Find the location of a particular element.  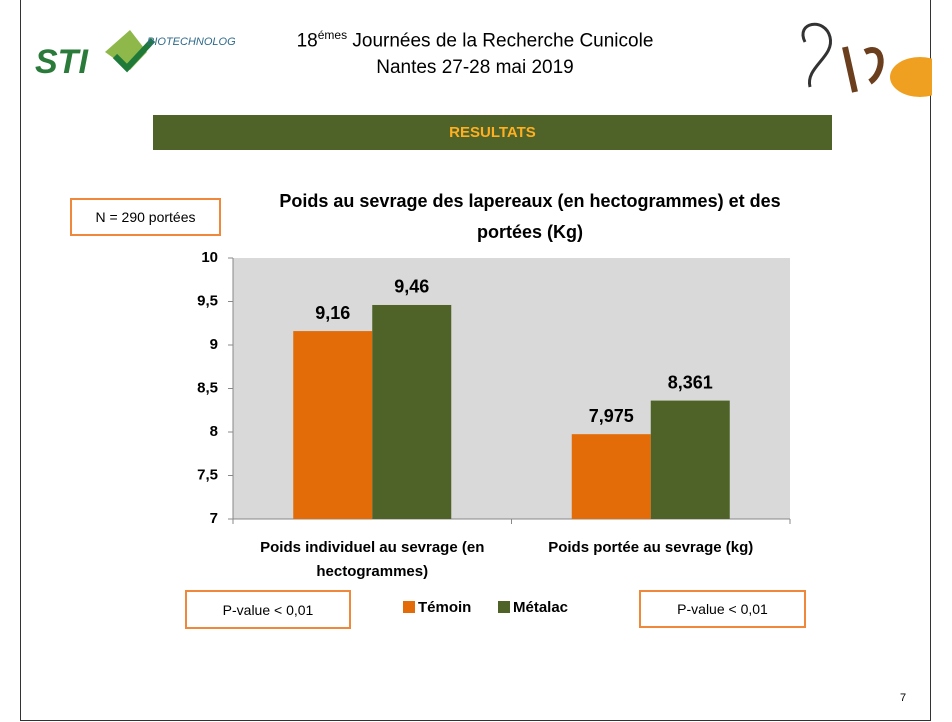

header-number: 18 is located at coordinates (307, 41).